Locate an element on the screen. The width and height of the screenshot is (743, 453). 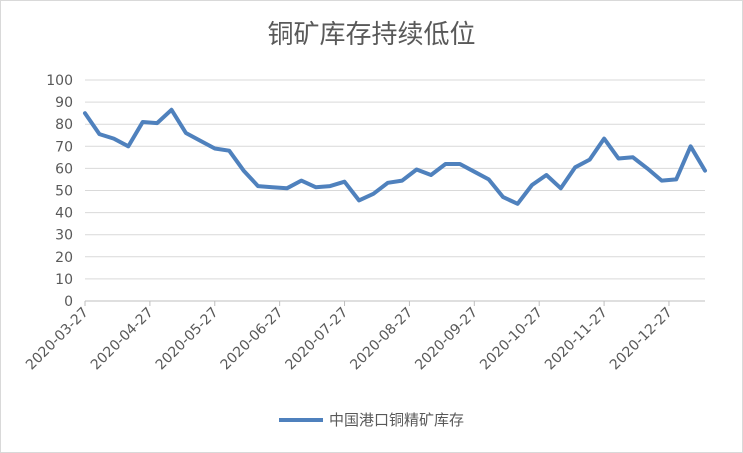
y-tick-label: 30 is located at coordinates (64, 236).